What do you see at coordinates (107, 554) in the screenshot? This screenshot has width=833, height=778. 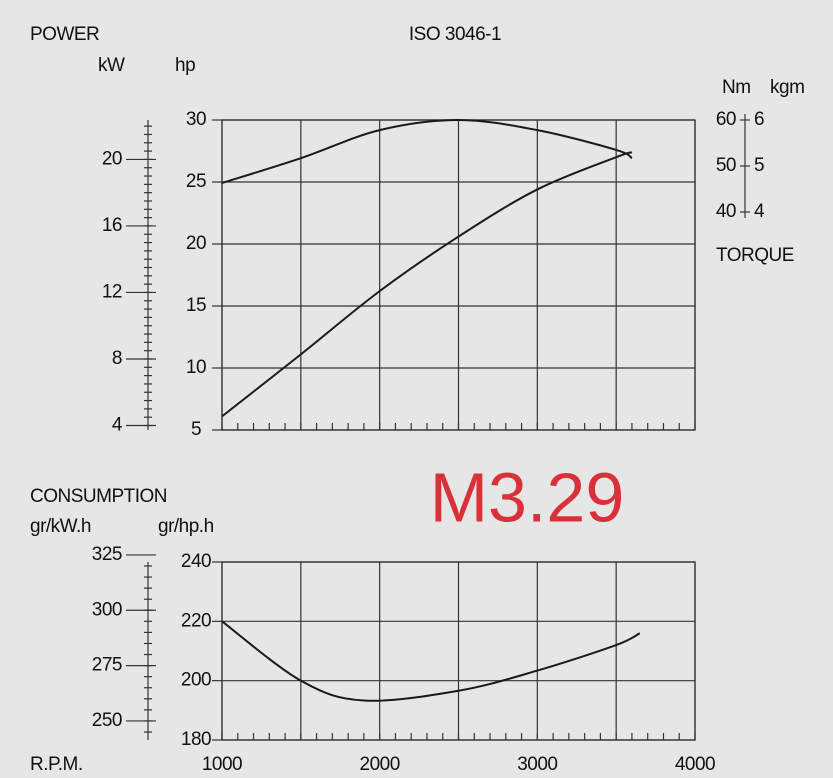 I see `y-tick-label: 325` at bounding box center [107, 554].